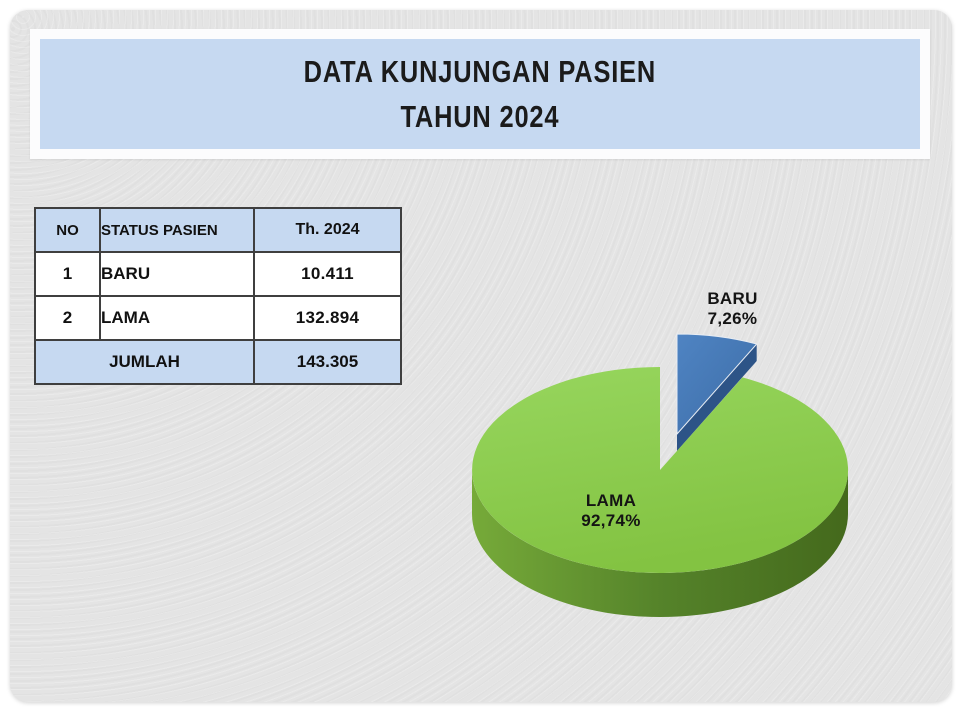  I want to click on row2-no: 2, so click(67, 318).